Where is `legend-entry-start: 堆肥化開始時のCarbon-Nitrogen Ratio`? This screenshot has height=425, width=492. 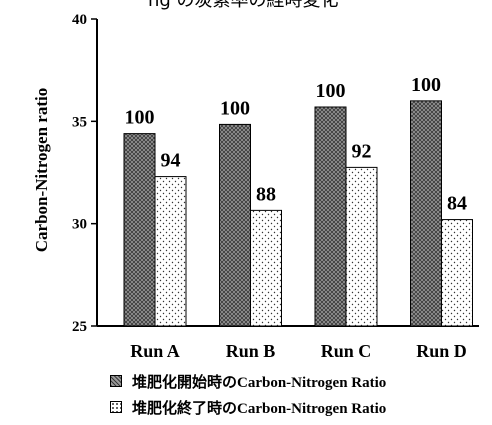
legend-entry-start: 堆肥化開始時のCarbon-Nitrogen Ratio is located at coordinates (248, 381).